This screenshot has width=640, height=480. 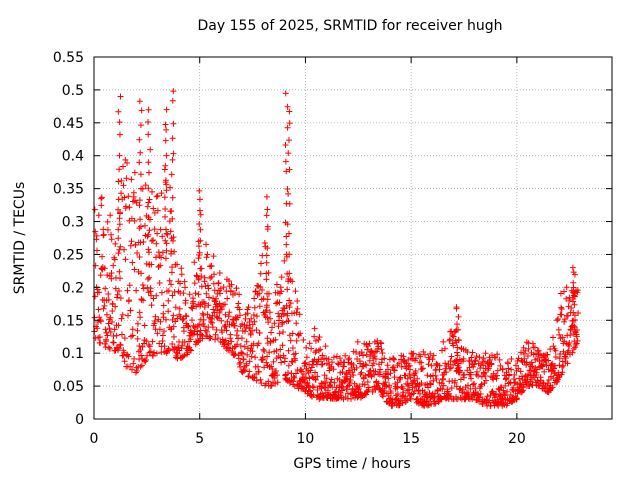 What do you see at coordinates (79, 420) in the screenshot?
I see `y-tick-label: 0` at bounding box center [79, 420].